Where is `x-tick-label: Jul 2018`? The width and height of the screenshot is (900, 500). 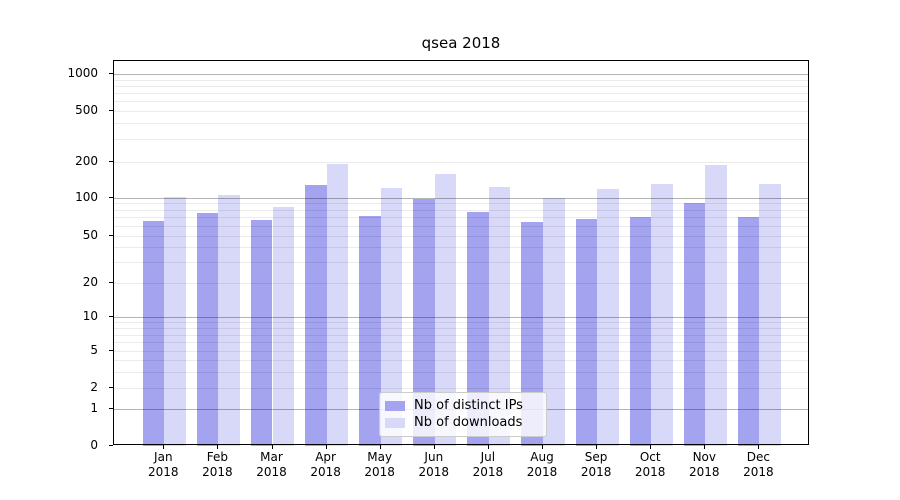 x-tick-label: Jul 2018 is located at coordinates (488, 464).